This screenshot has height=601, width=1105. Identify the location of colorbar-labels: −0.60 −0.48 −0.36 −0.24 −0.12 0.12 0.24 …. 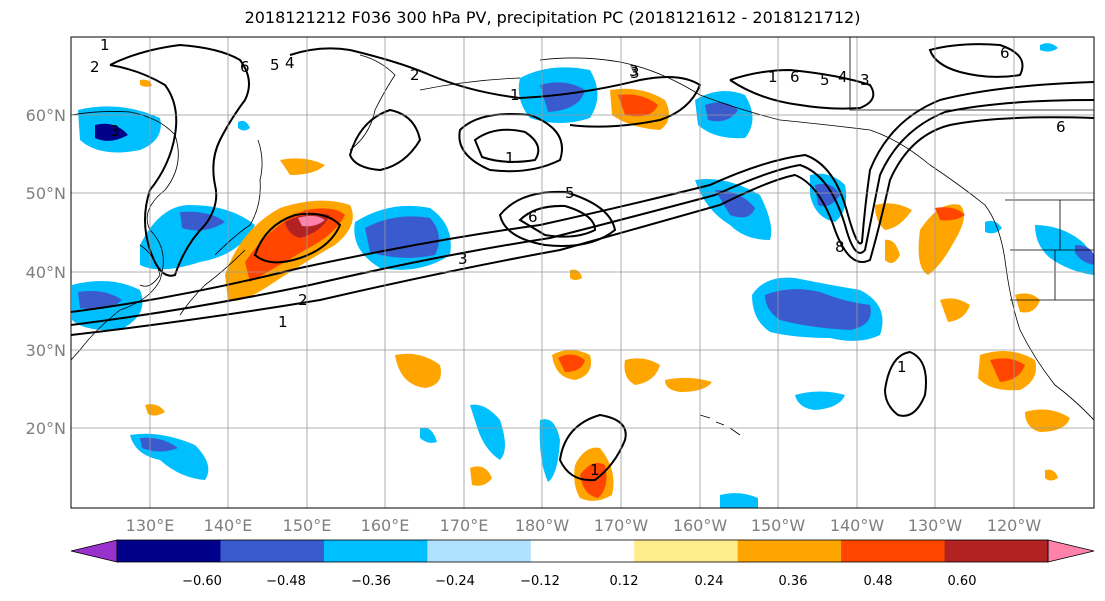
(579, 581).